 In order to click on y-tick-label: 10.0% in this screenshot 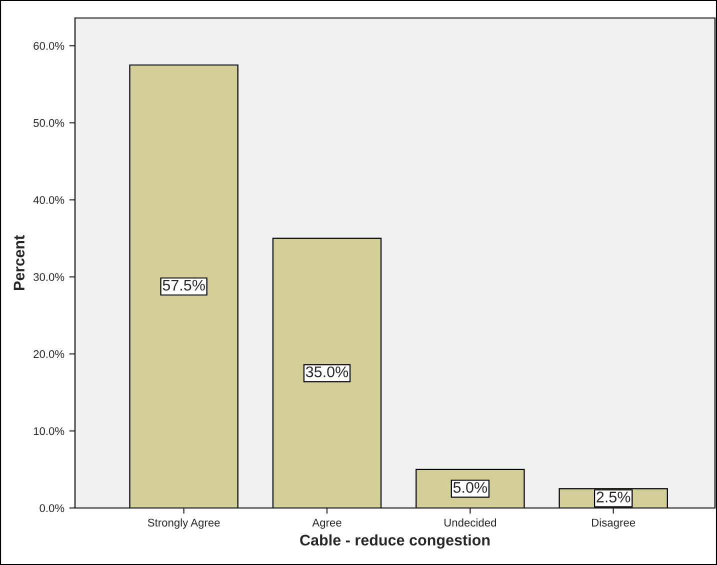, I will do `click(49, 431)`.